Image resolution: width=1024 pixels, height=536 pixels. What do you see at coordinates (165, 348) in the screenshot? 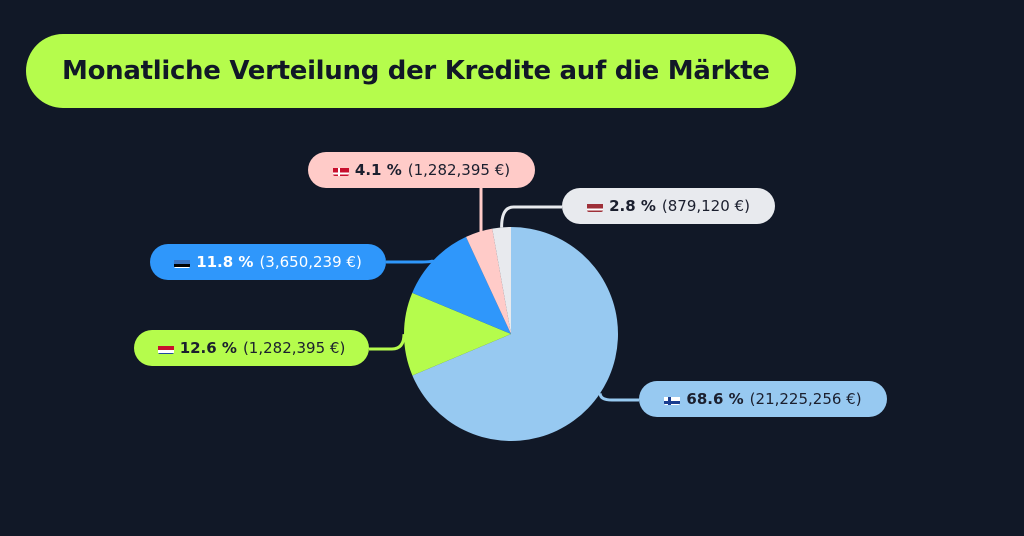
I see `netherlands-flag-icon` at bounding box center [165, 348].